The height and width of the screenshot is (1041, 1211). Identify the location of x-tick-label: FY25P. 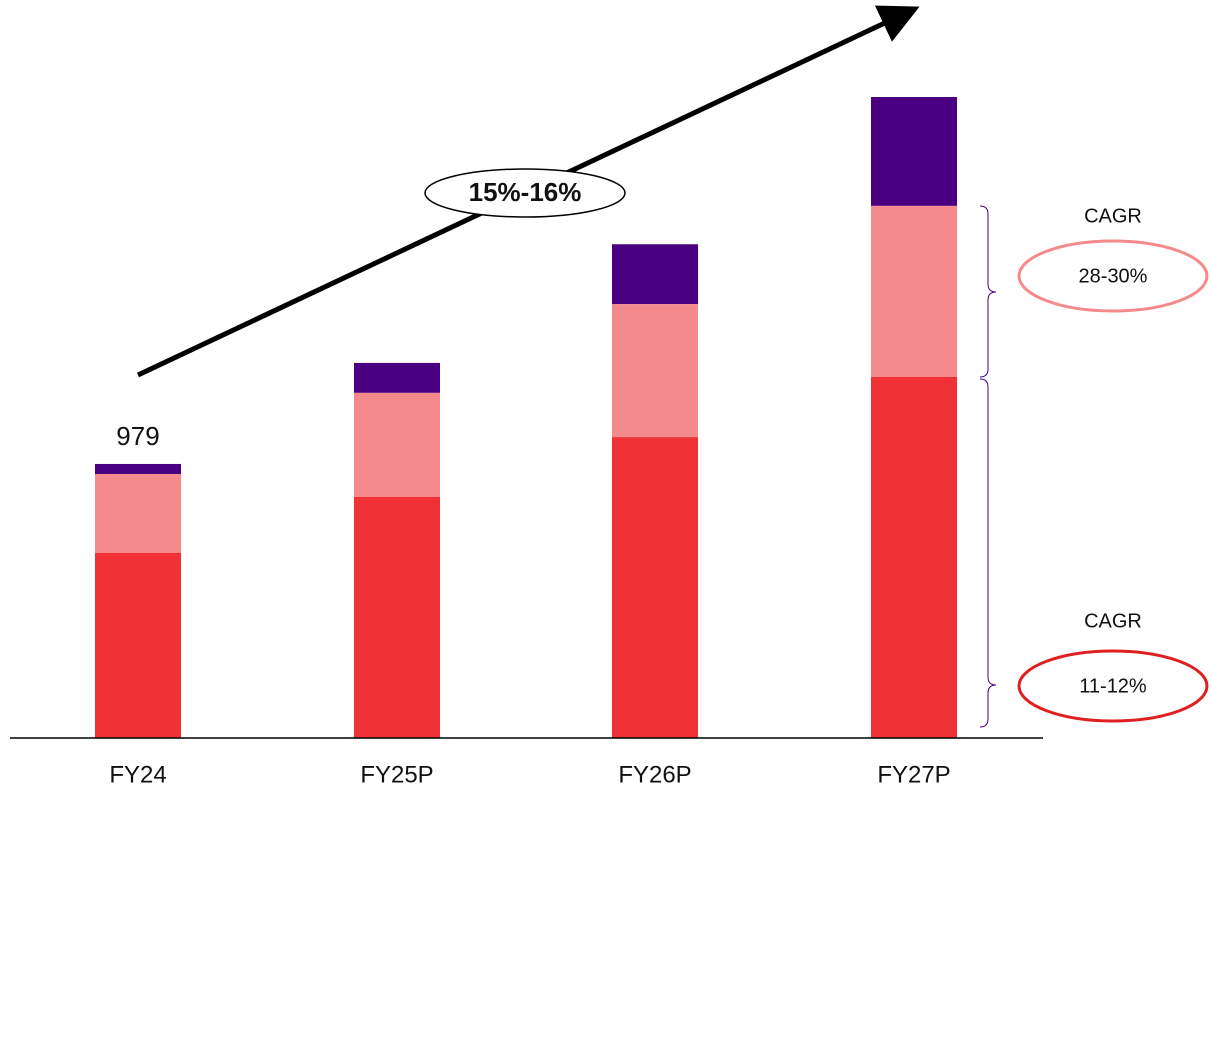
(396, 774).